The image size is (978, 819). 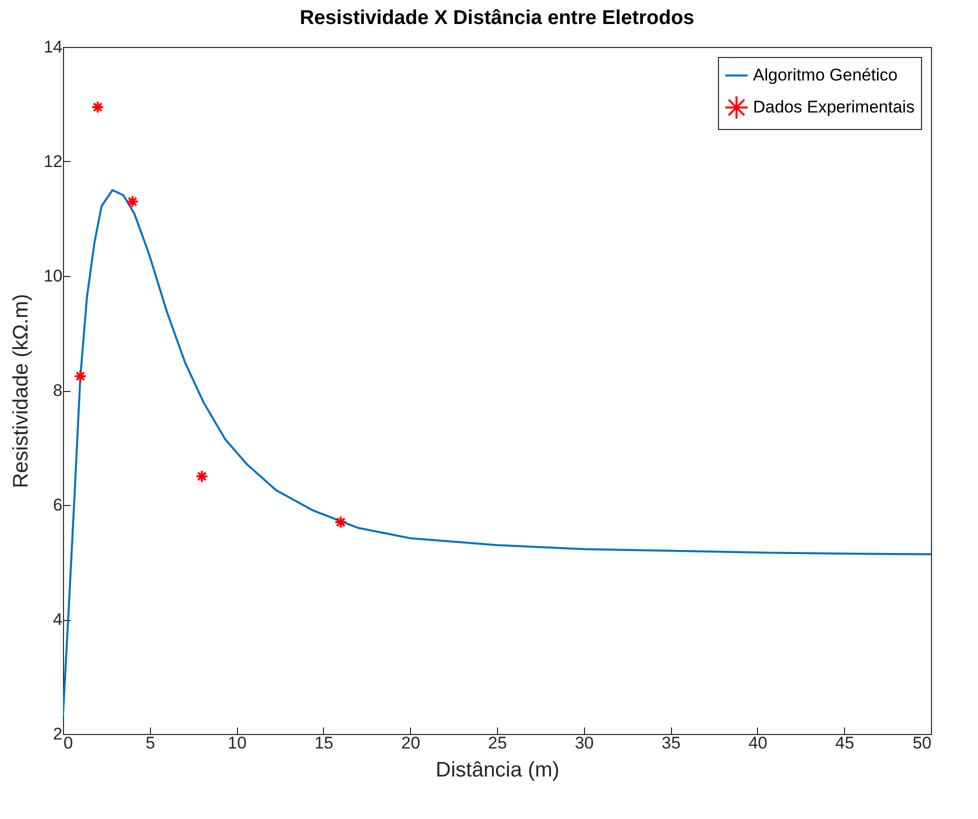 What do you see at coordinates (922, 743) in the screenshot?
I see `x-tick-label: 50` at bounding box center [922, 743].